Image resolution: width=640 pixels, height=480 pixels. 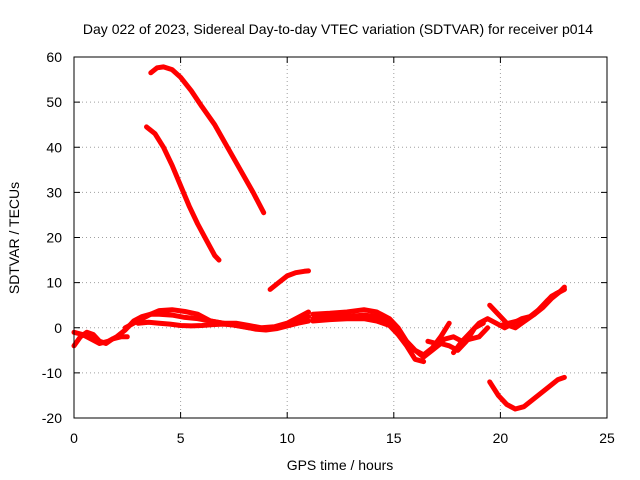 I want to click on y-tick-label: 60, so click(x=54, y=57).